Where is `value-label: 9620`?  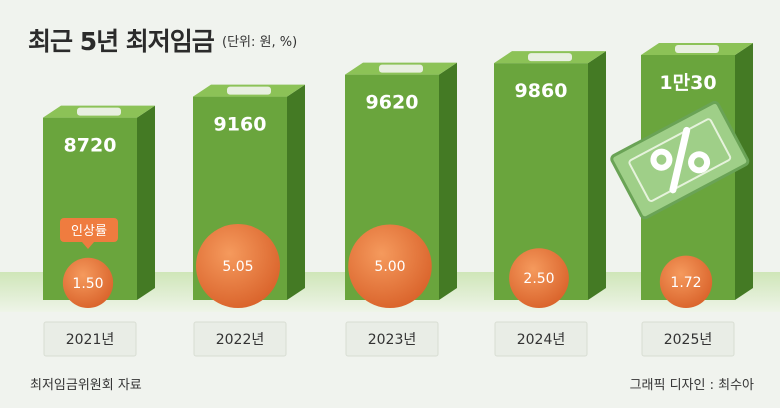
value-label: 9620 is located at coordinates (392, 103).